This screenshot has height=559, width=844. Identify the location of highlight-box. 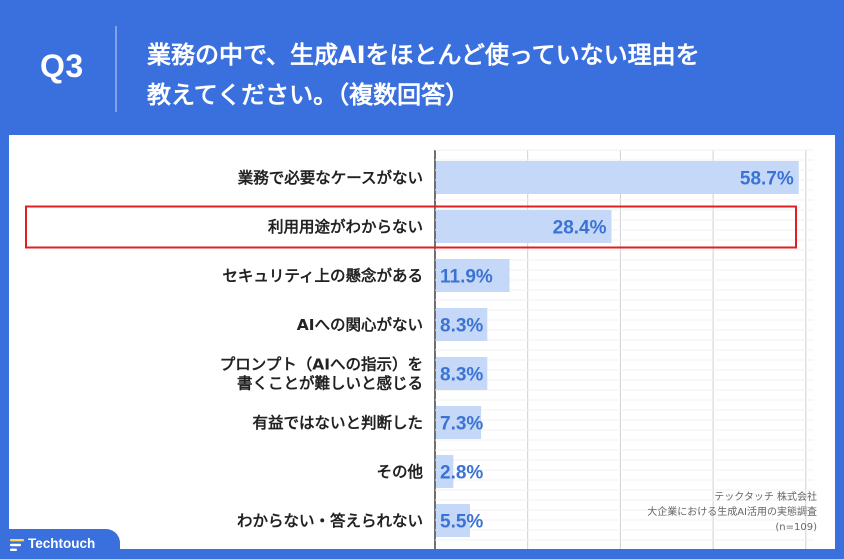
(411, 227).